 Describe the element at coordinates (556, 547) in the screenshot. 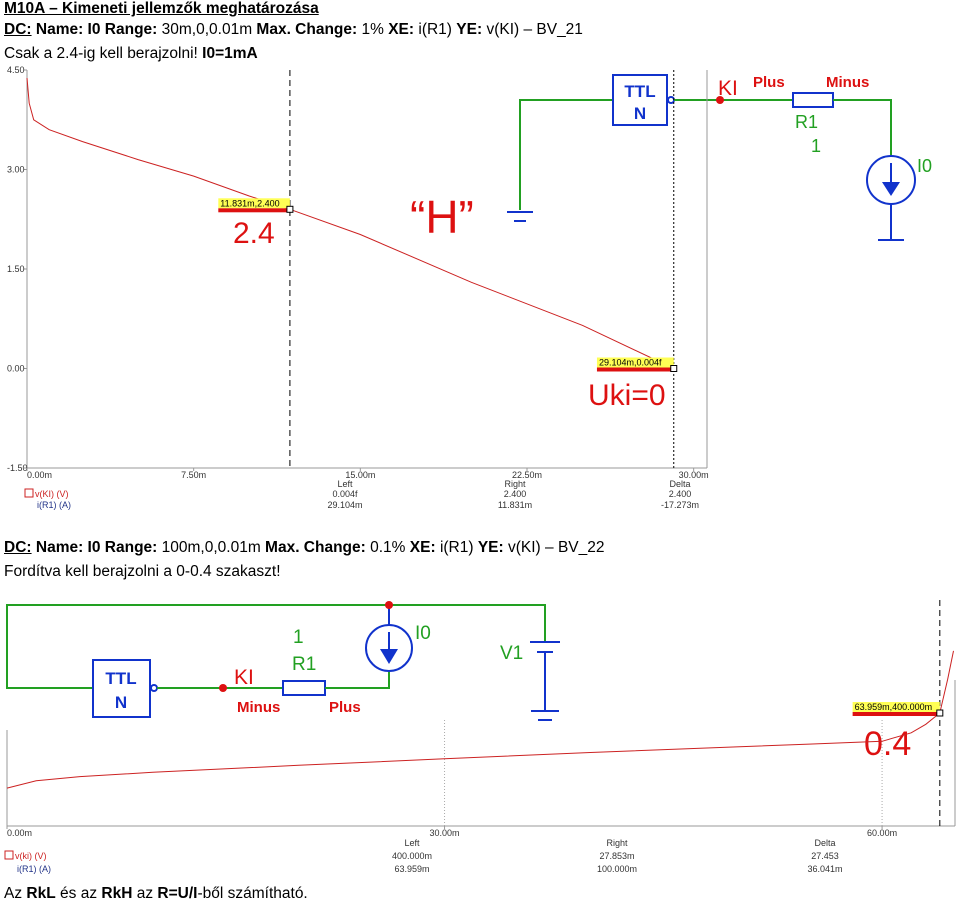

I see `text: v(KI) – BV_22` at that location.